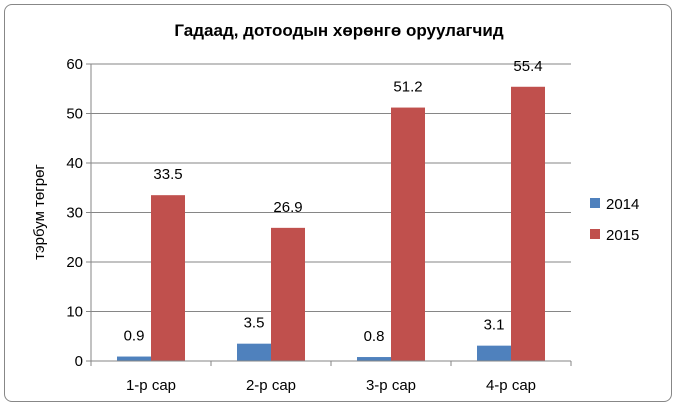 The image size is (680, 411). What do you see at coordinates (74, 312) in the screenshot?
I see `y-tick-label: 10` at bounding box center [74, 312].